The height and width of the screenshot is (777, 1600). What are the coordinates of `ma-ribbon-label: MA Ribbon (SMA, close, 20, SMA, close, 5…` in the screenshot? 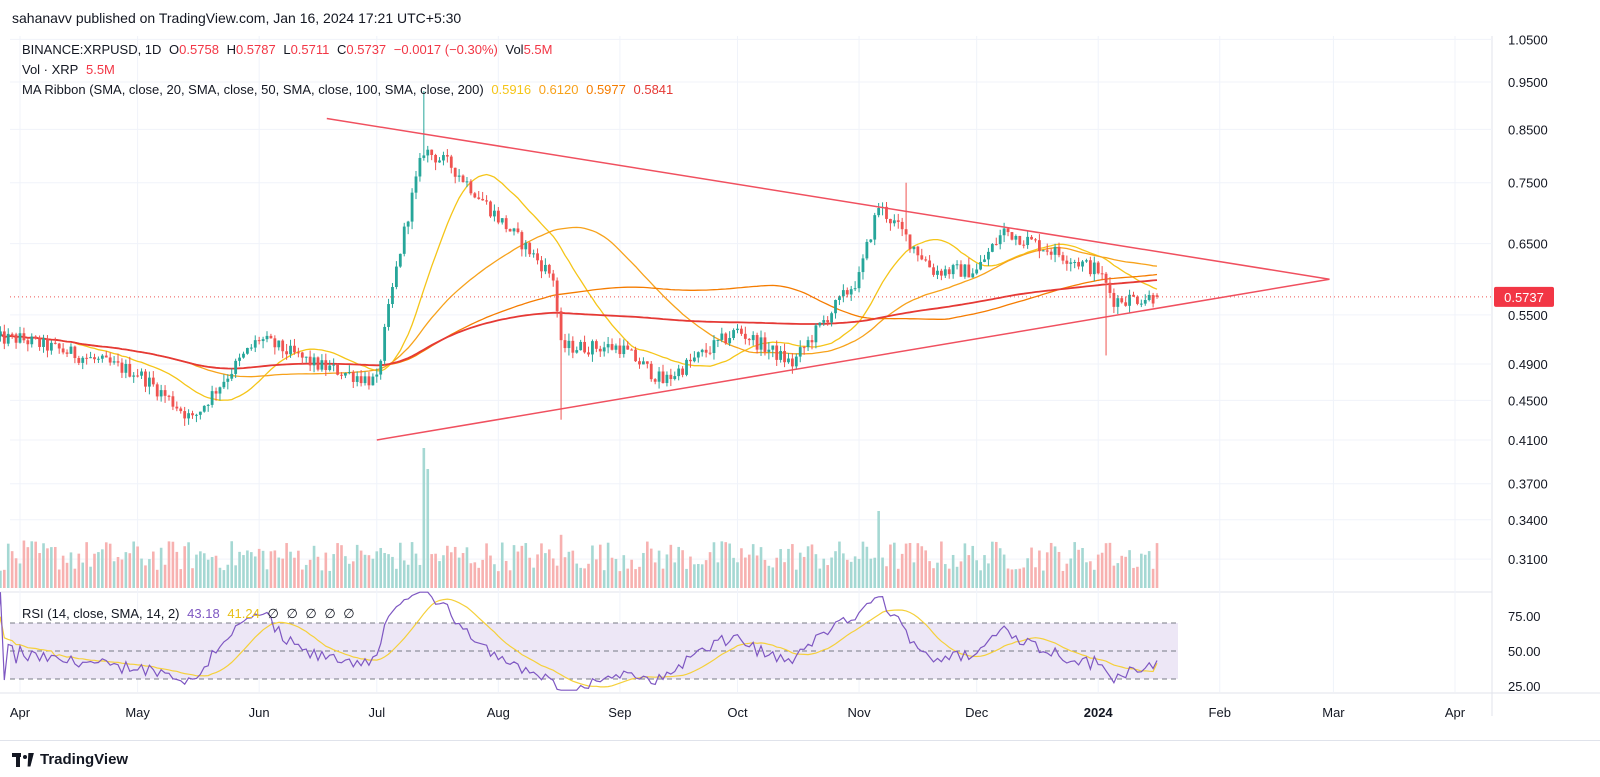 It's located at (253, 89).